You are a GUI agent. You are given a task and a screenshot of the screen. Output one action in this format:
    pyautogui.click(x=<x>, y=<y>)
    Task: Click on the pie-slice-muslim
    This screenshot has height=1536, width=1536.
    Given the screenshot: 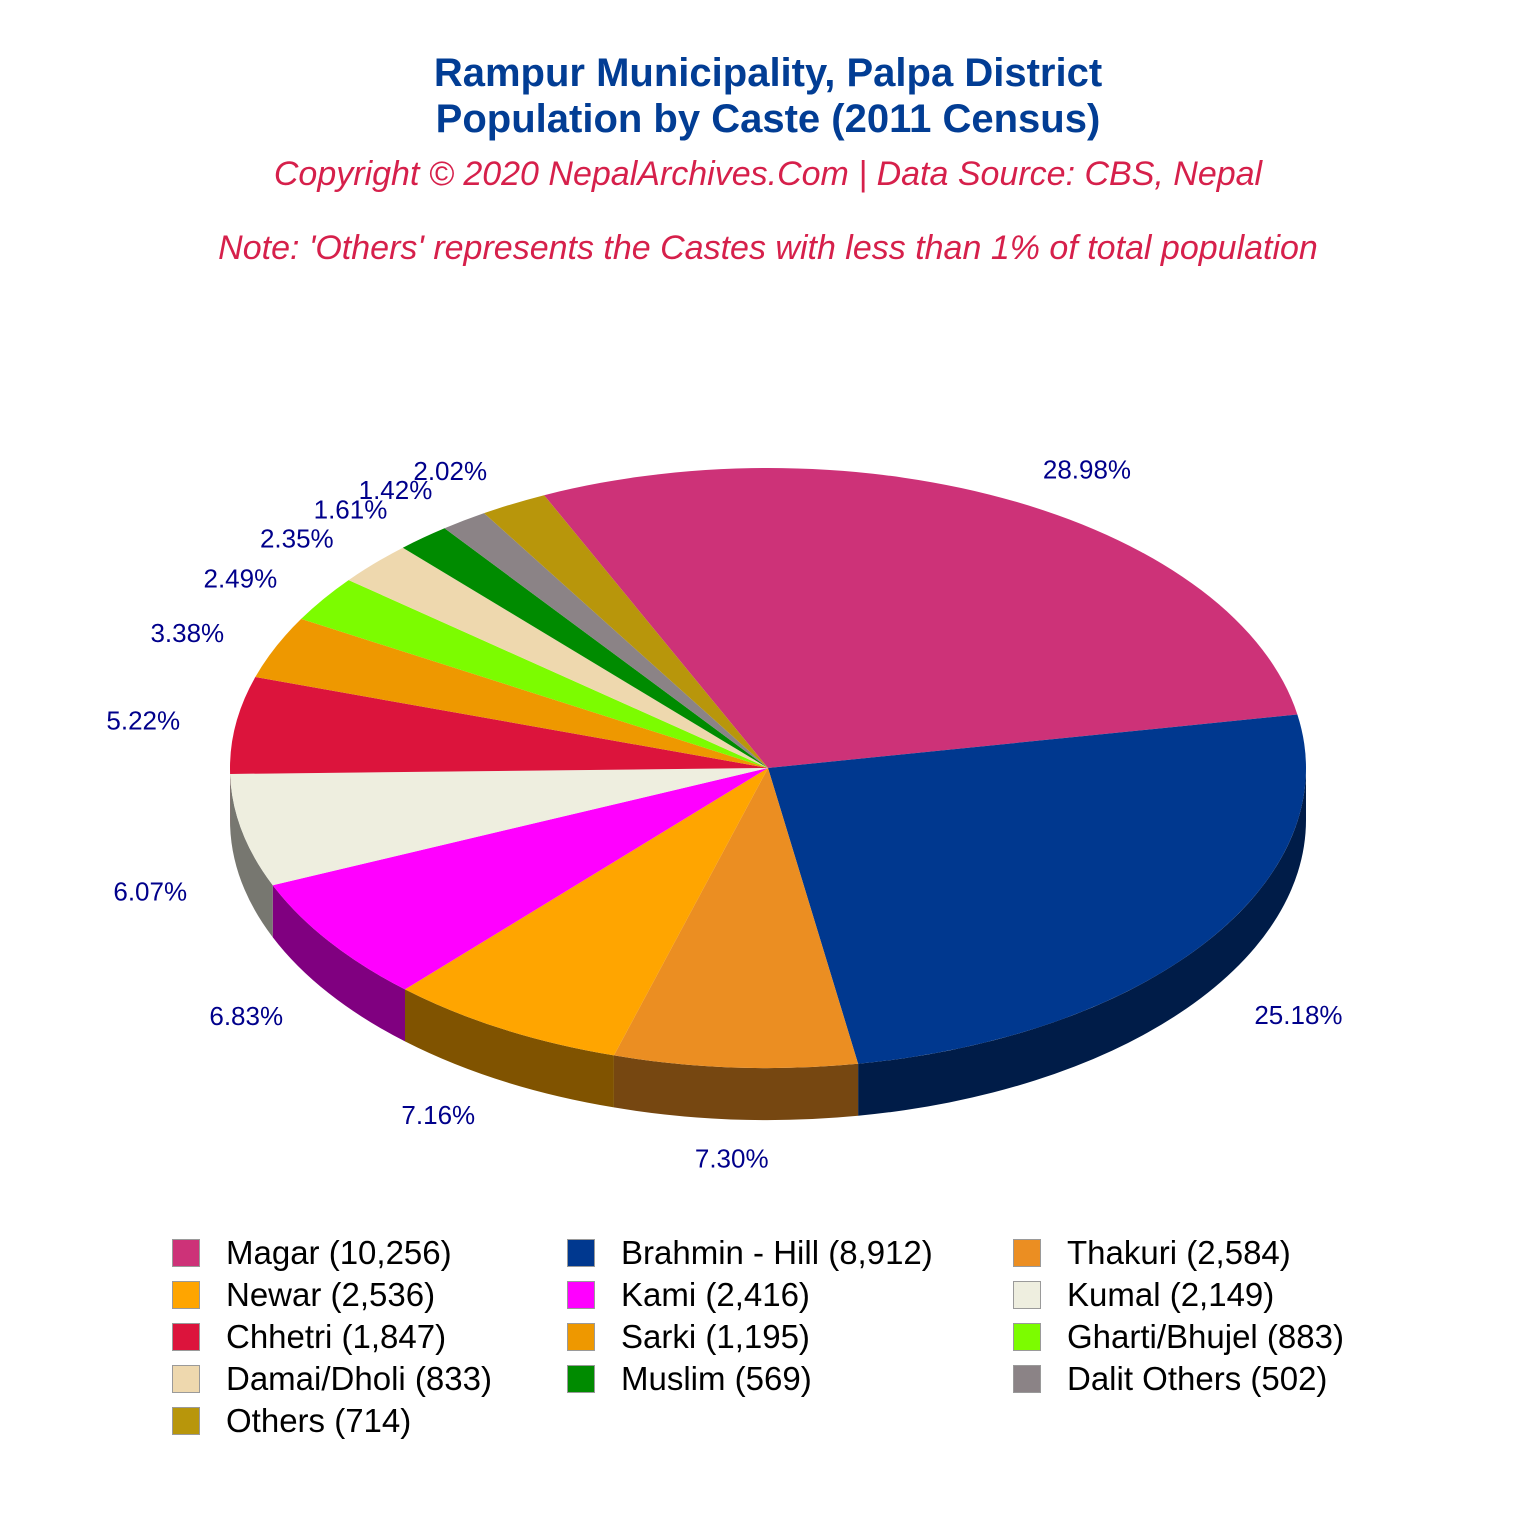 What is the action you would take?
    pyautogui.click(x=585, y=648)
    